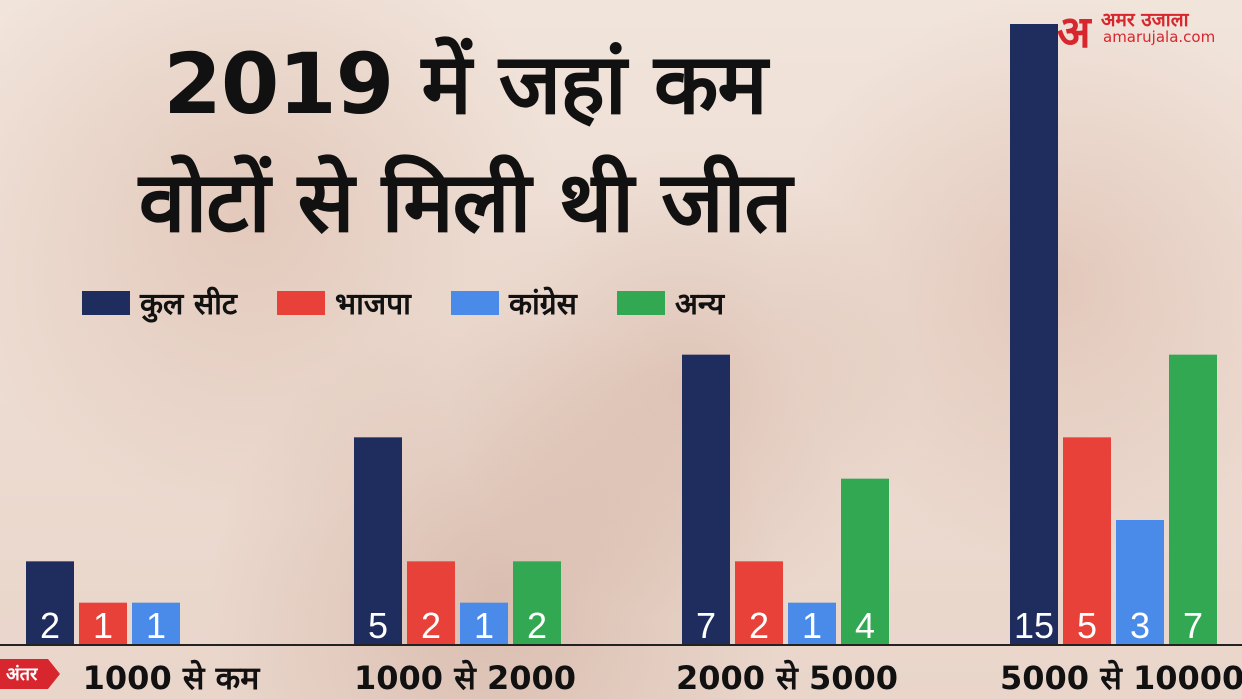 This screenshot has width=1242, height=699. I want to click on legend-label-bjp: भाजपा, so click(373, 304).